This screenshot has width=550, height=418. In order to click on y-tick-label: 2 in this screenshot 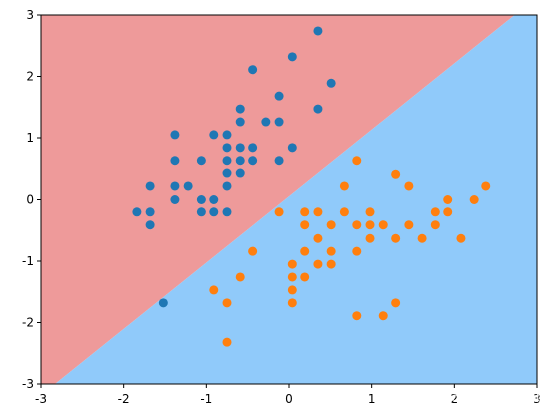, I will do `click(30, 77)`.